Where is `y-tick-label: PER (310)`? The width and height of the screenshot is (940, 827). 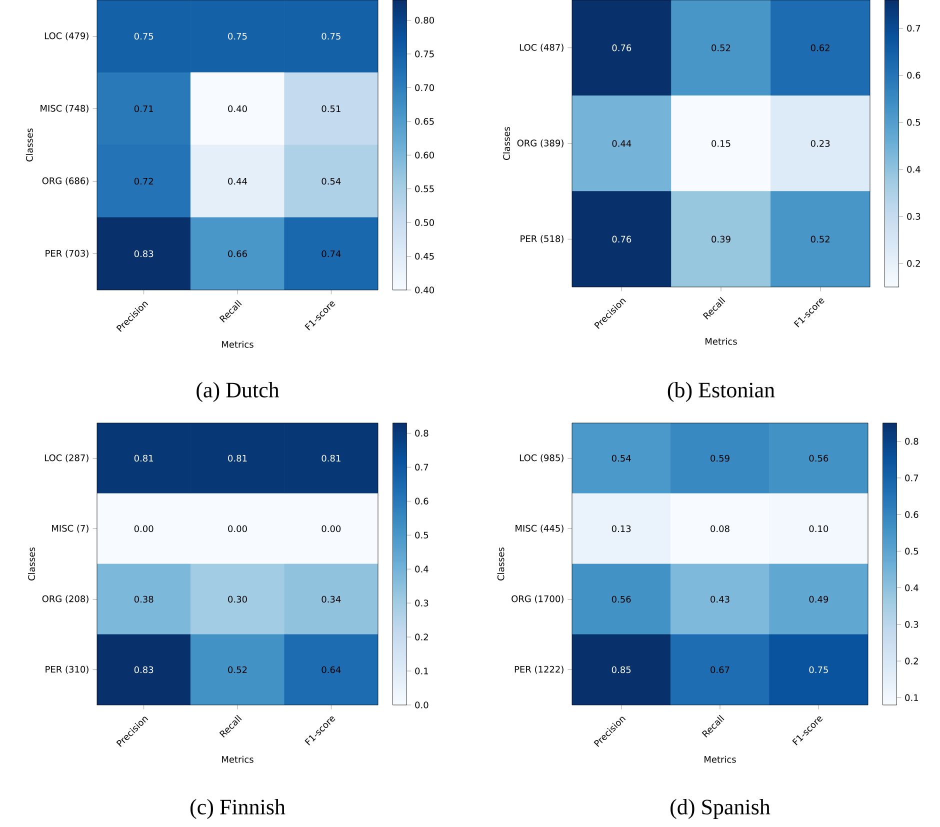
y-tick-label: PER (310) is located at coordinates (67, 670).